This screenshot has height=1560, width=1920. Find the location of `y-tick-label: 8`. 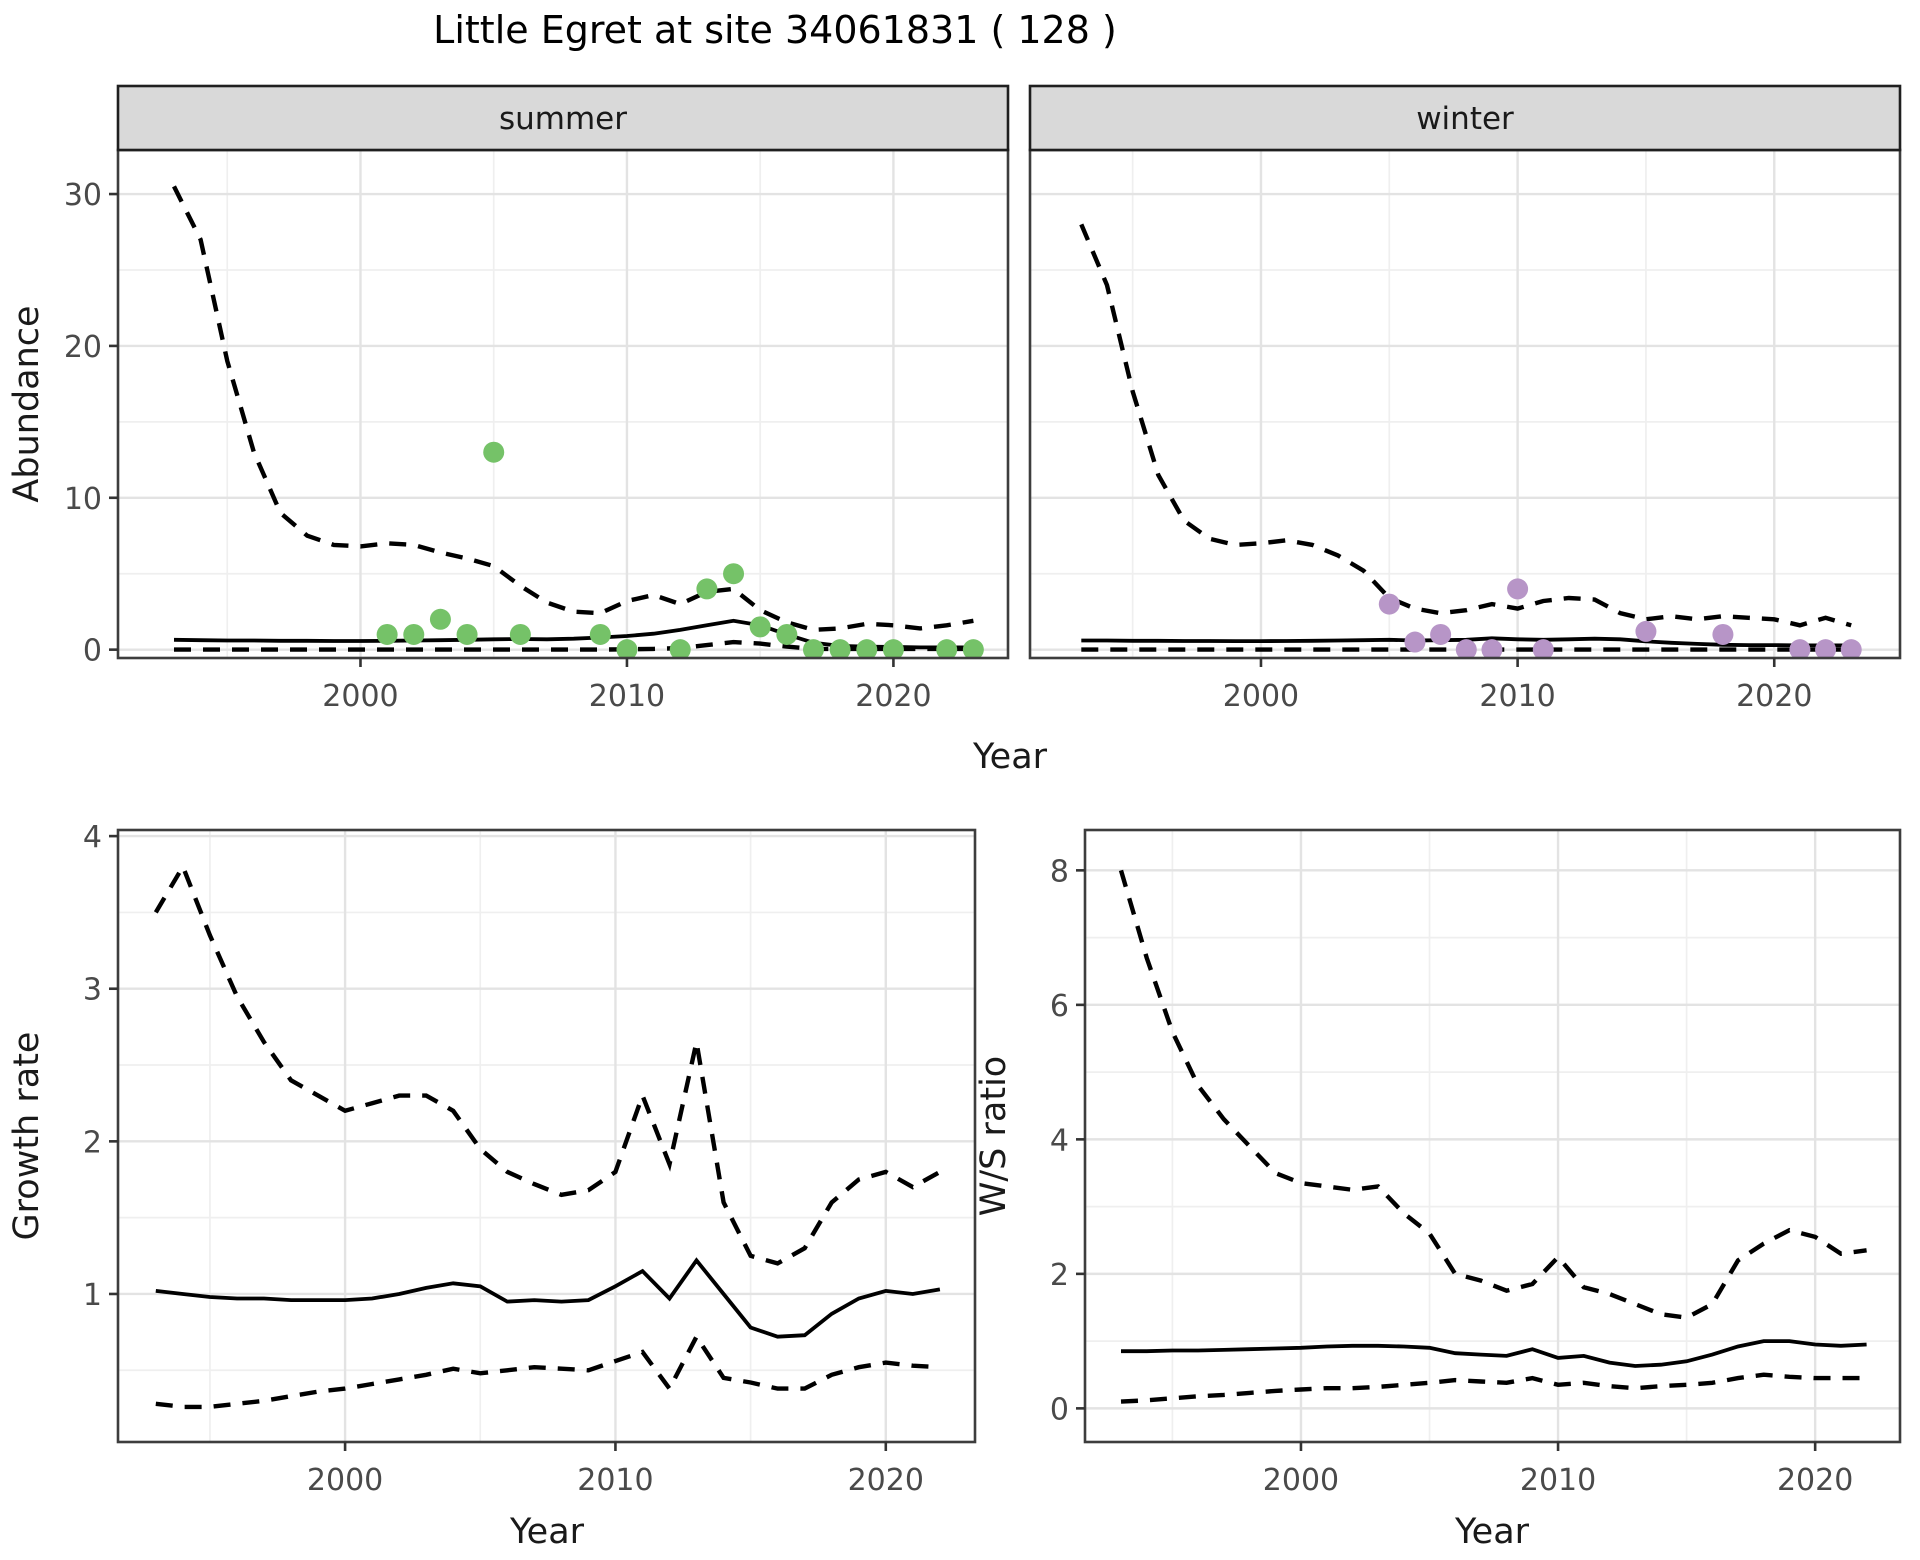

y-tick-label: 8 is located at coordinates (1059, 871).